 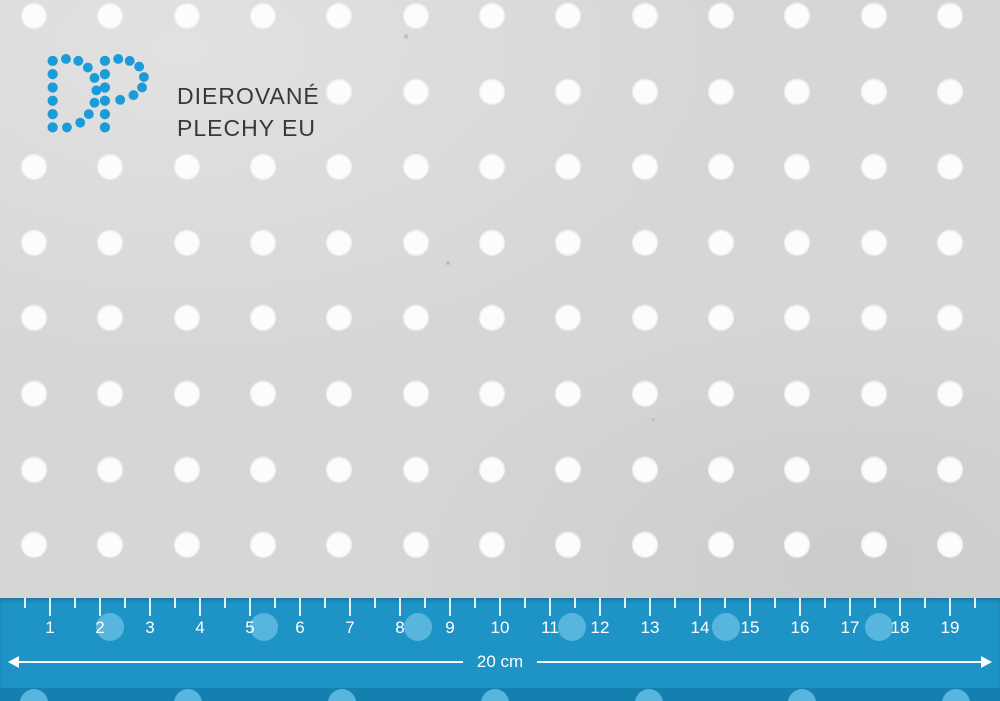 I want to click on ruler-number: 7, so click(x=350, y=627).